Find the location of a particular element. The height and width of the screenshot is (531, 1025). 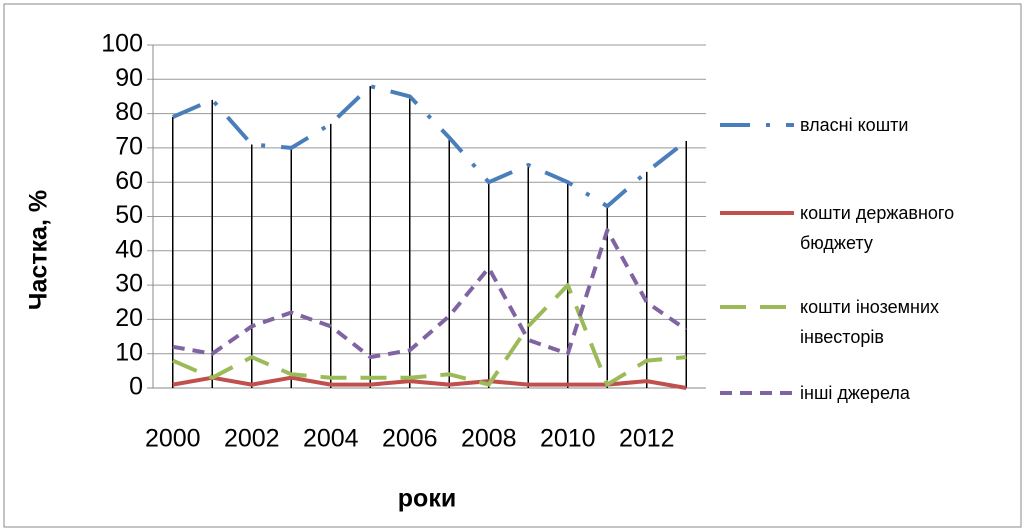

y-tick-label: 100 is located at coordinates (122, 44).